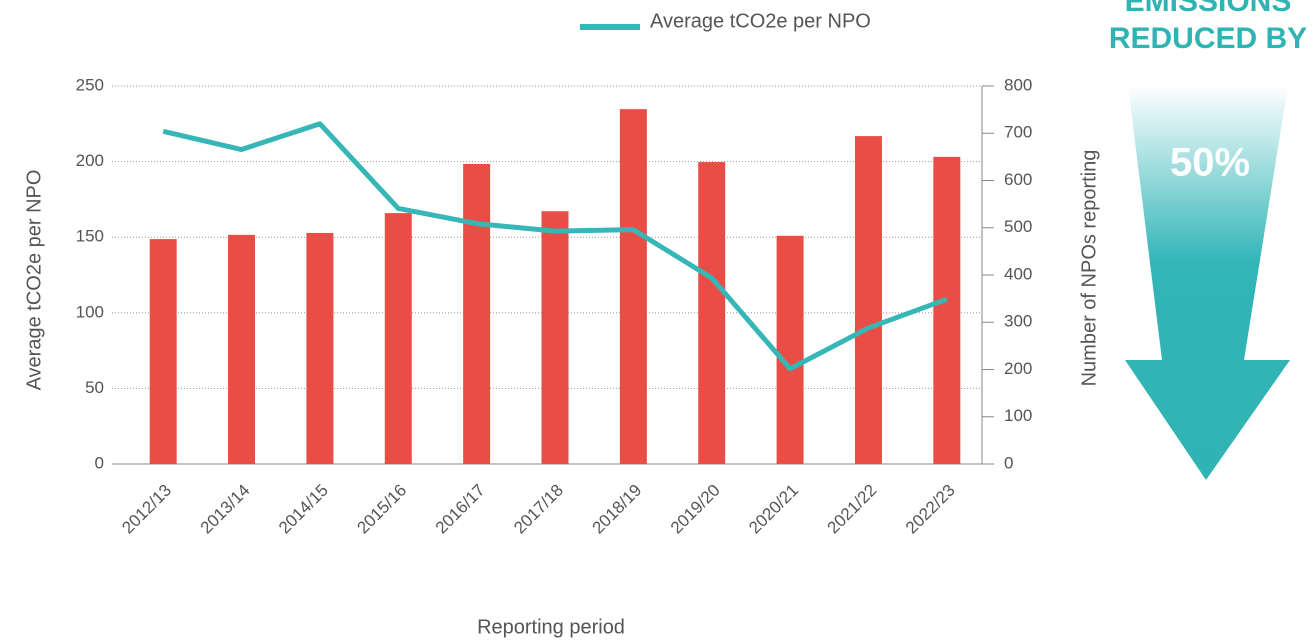 This screenshot has height=643, width=1315. What do you see at coordinates (90, 84) in the screenshot?
I see `y-tick-label: 250` at bounding box center [90, 84].